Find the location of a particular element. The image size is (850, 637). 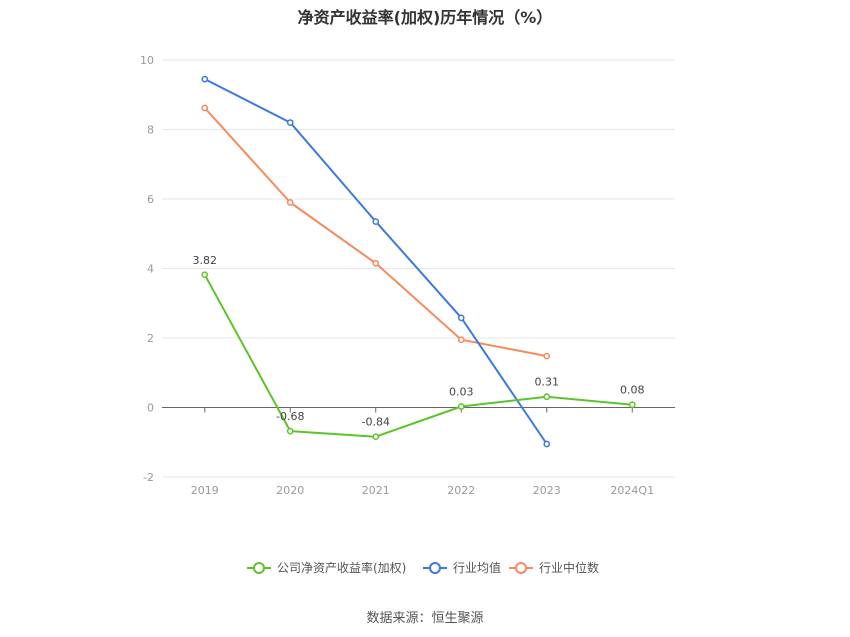

data-label: -0.68 is located at coordinates (290, 416).